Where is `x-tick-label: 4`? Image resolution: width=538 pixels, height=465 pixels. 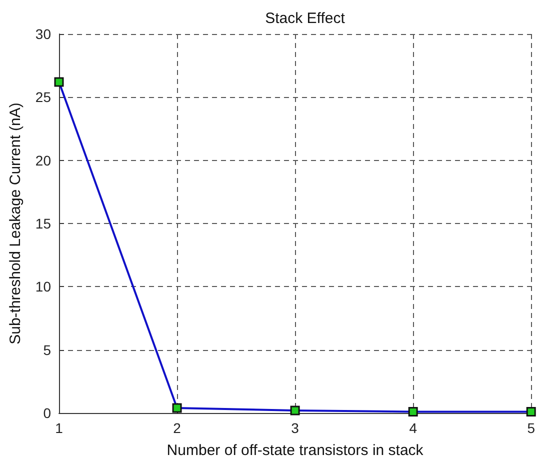
x-tick-label: 4 is located at coordinates (413, 428).